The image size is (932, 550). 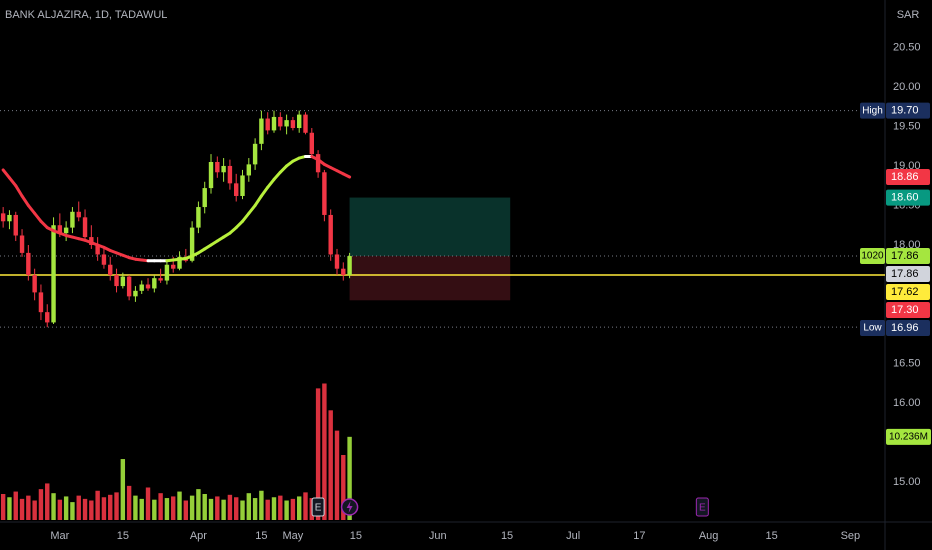 I want to click on y-tick-label: 19.00, so click(x=907, y=166).